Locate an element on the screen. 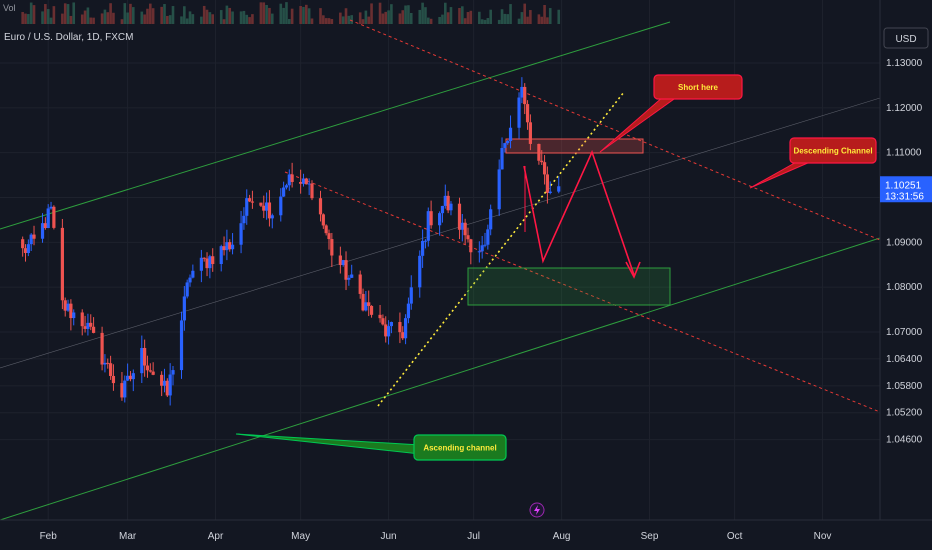 The height and width of the screenshot is (550, 932). price-tick-0: 1.13000 is located at coordinates (904, 63).